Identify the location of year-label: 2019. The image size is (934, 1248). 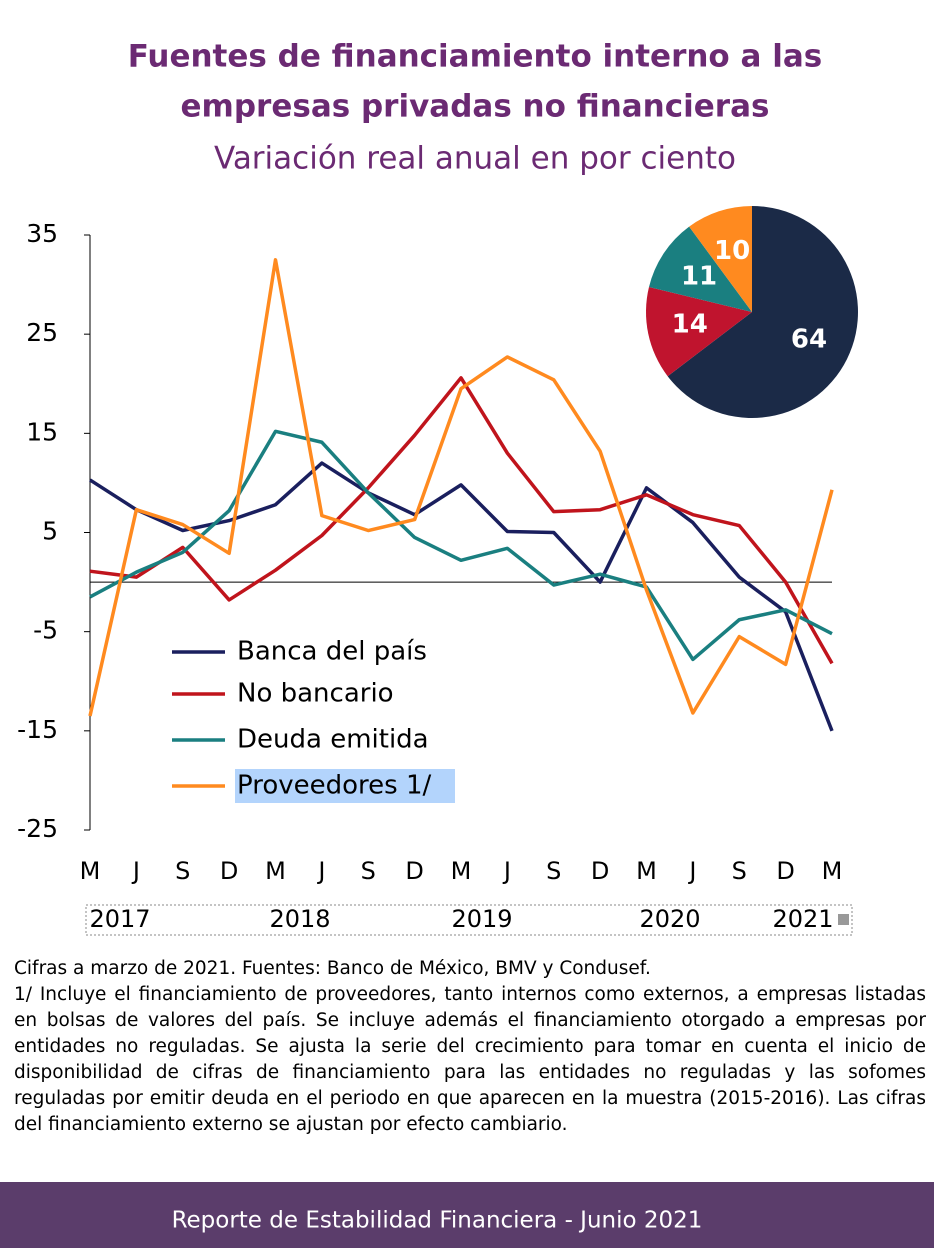
(481, 919).